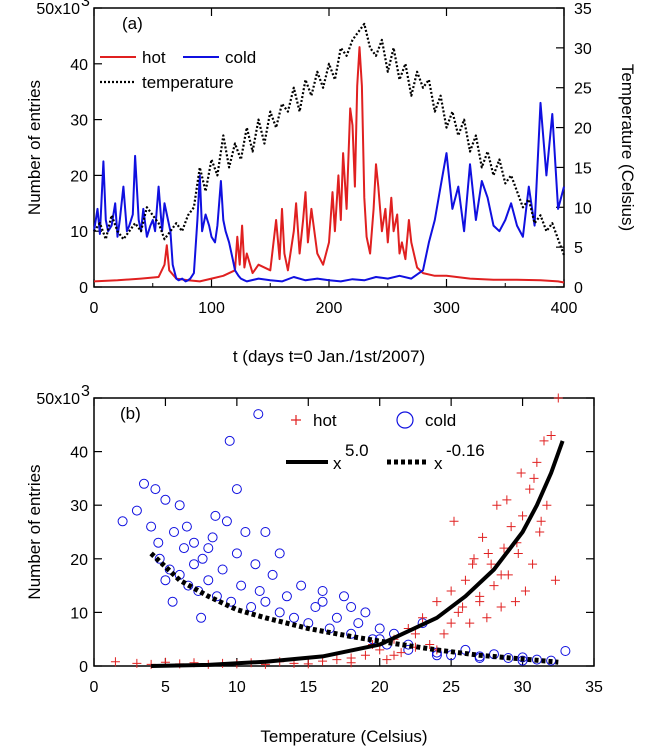 Image resolution: width=659 pixels, height=752 pixels. I want to click on y-tick-label-a: 40, so click(79, 65).